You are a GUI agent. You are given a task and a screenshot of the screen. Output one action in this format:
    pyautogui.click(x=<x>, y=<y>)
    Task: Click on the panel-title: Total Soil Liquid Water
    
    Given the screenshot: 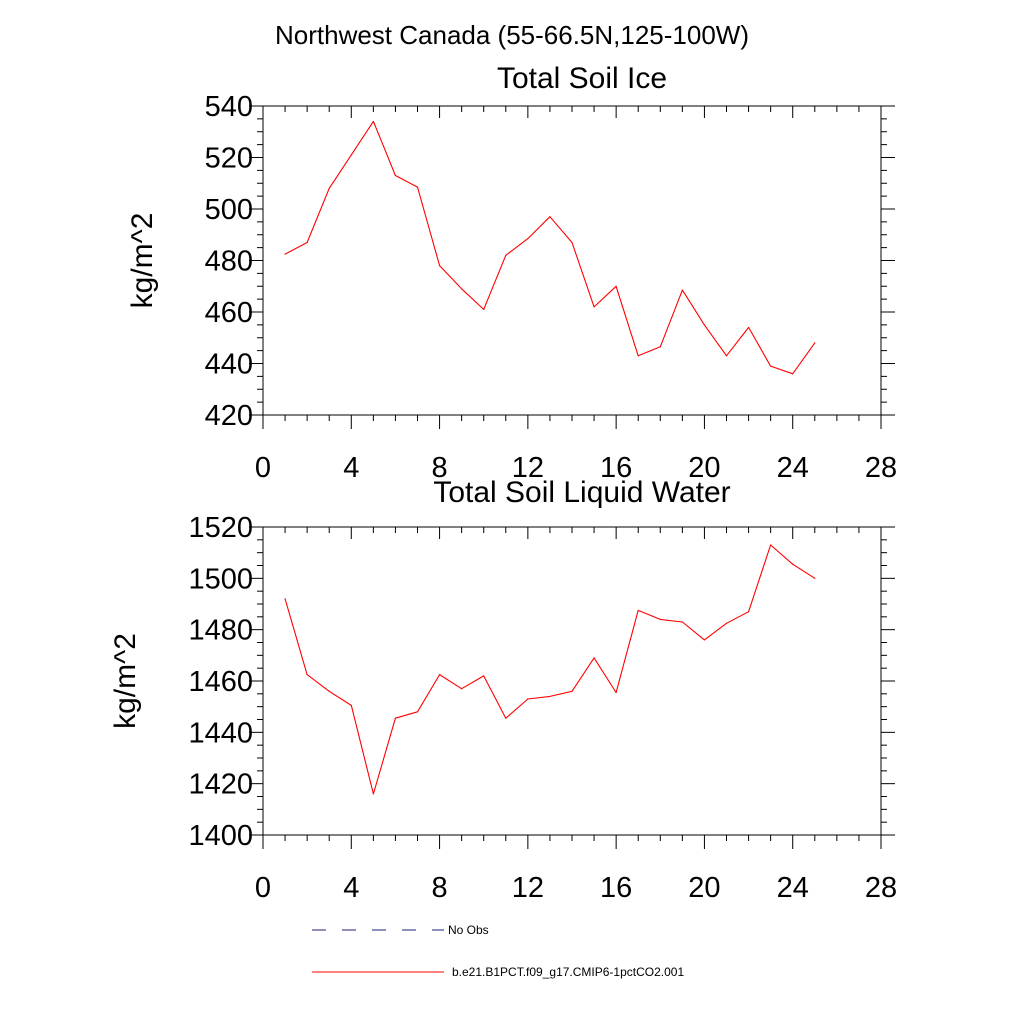 What is the action you would take?
    pyautogui.click(x=581, y=492)
    